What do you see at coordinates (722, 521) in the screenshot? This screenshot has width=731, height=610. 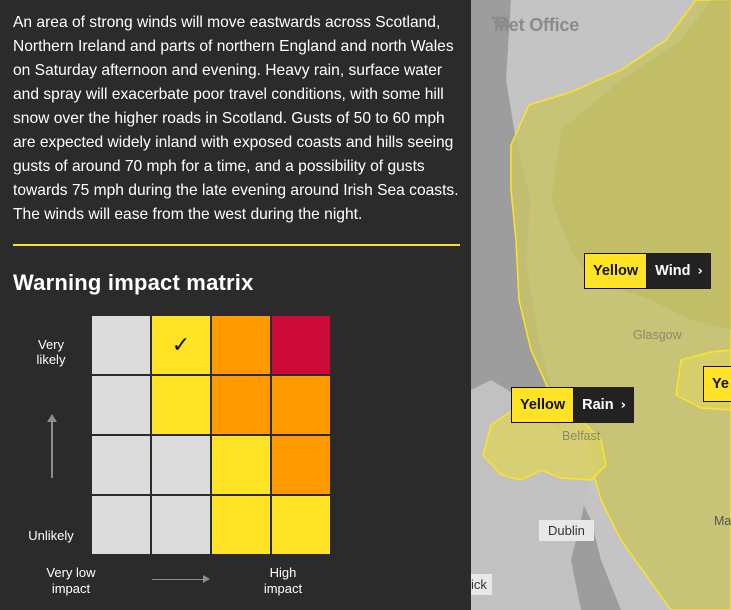 I see `place-label-partial-right: Ma` at bounding box center [722, 521].